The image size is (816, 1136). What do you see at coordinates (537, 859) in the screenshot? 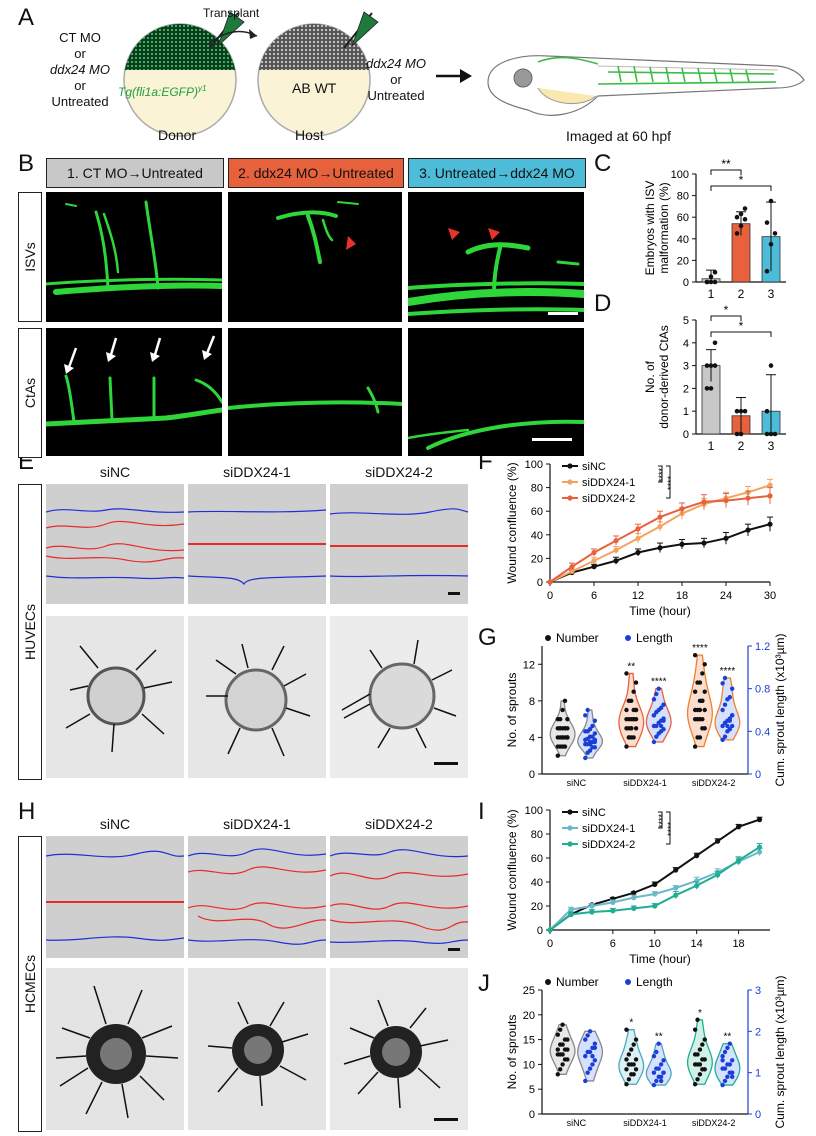
I see `y-tick-label: 60` at bounding box center [537, 859].